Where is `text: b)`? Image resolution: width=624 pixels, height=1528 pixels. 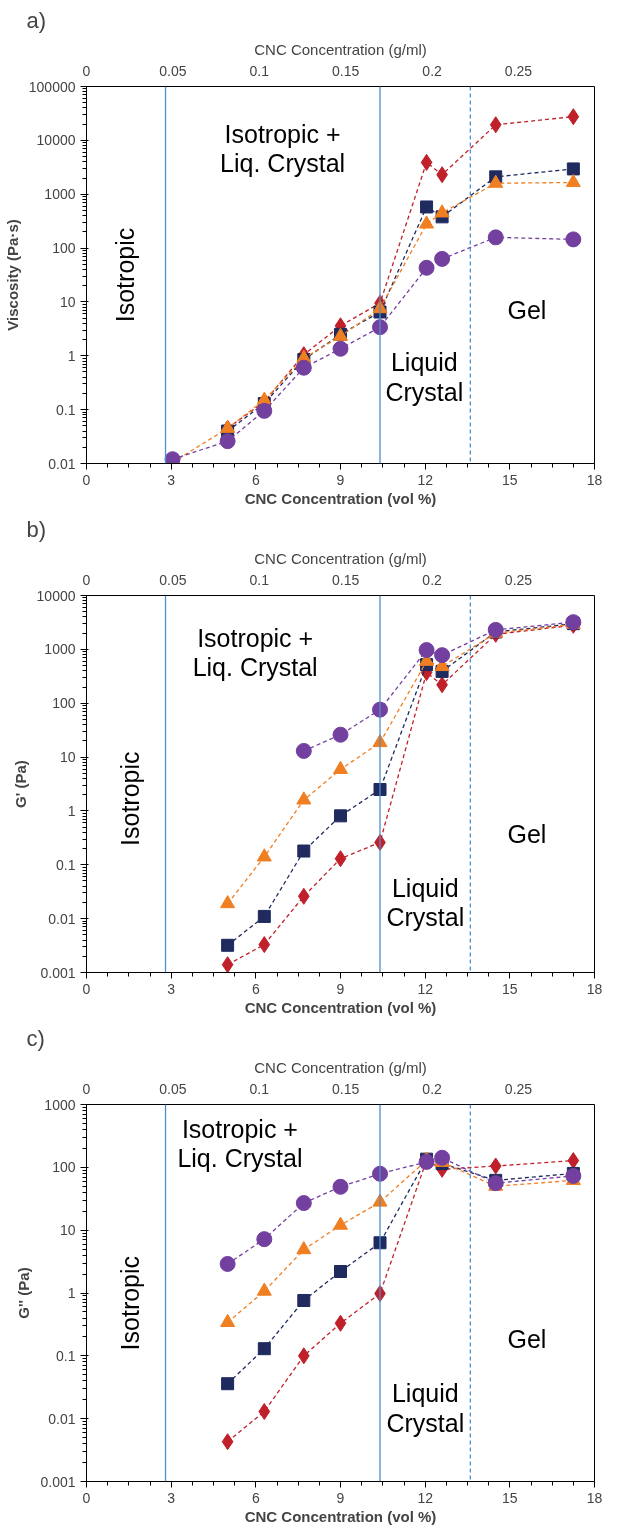 text: b) is located at coordinates (36, 529).